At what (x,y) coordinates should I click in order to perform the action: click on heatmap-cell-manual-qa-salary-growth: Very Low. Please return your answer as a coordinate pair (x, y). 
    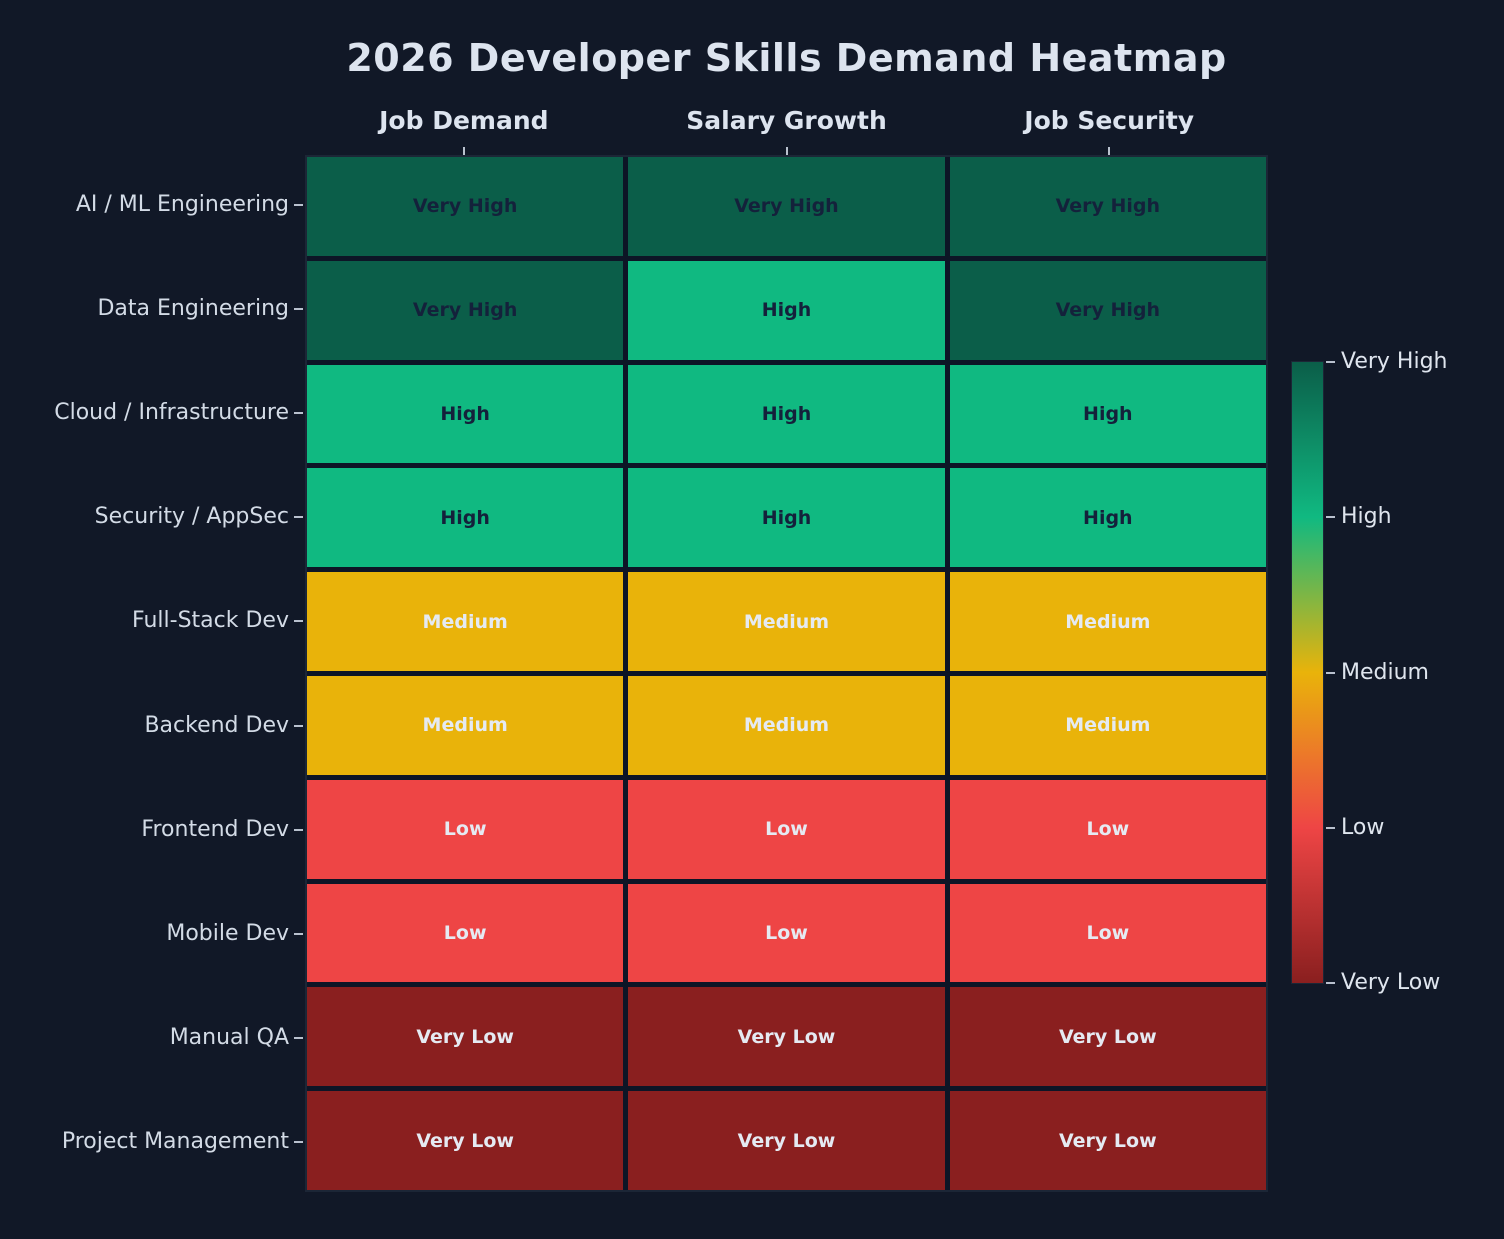
    Looking at the image, I should click on (786, 1037).